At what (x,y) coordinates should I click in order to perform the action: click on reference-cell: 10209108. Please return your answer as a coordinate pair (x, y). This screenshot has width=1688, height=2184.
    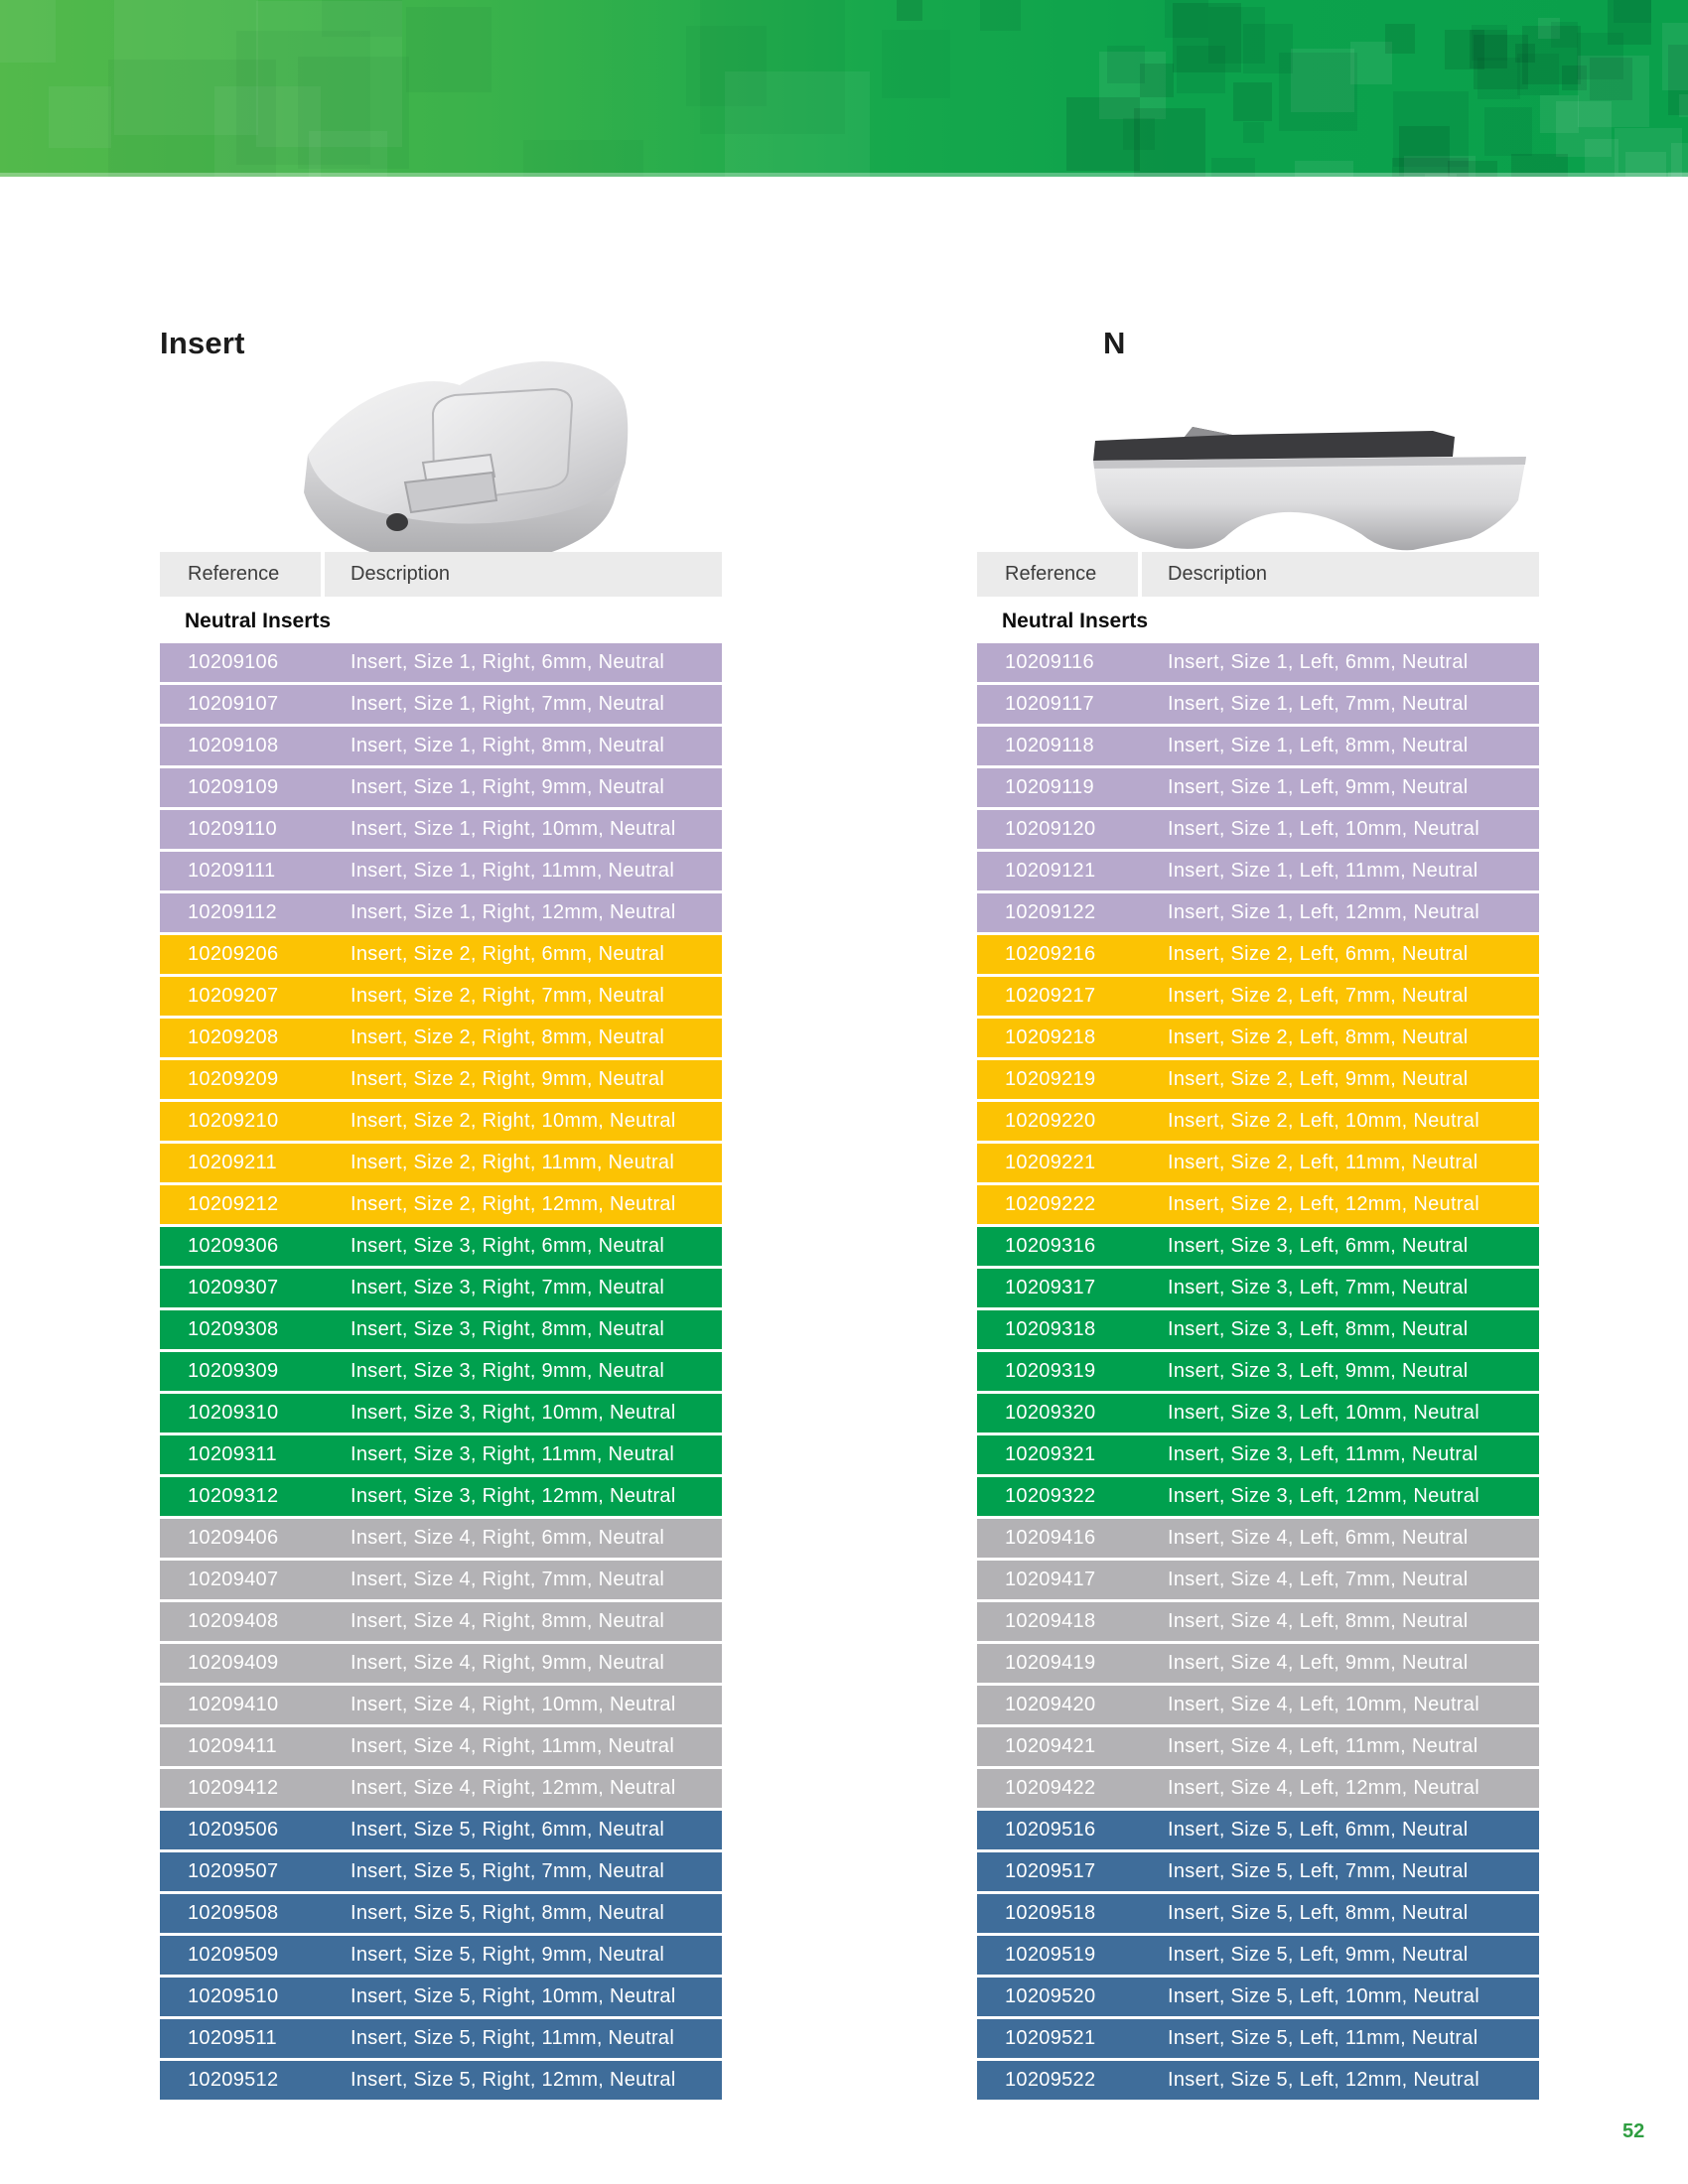
    Looking at the image, I should click on (233, 745).